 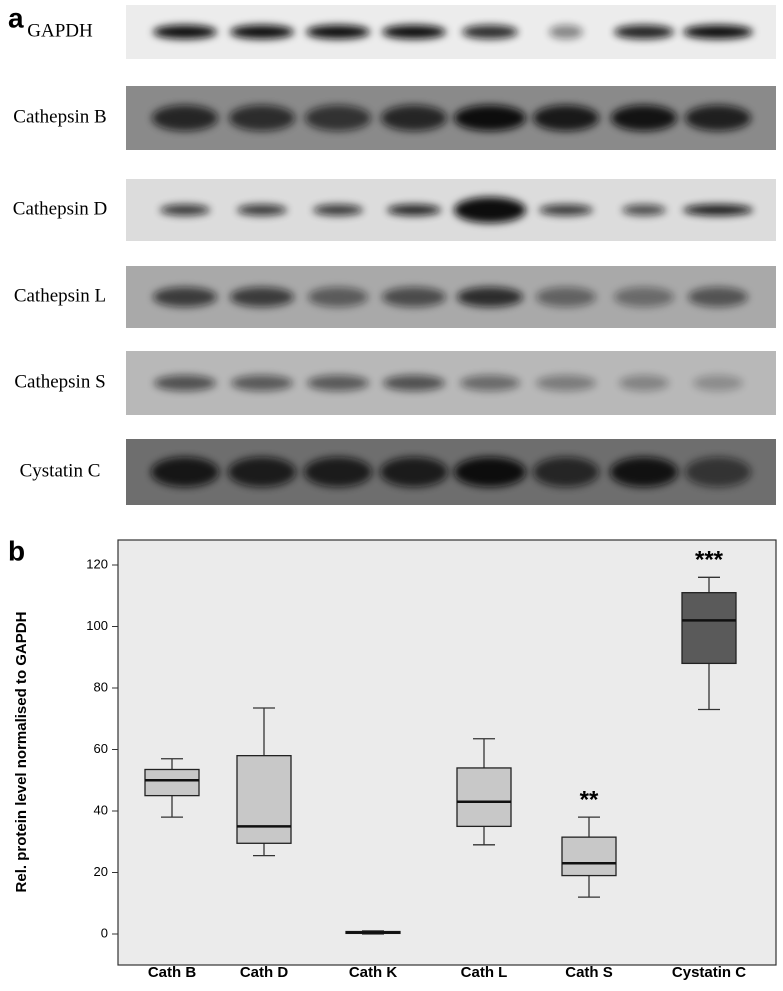 I want to click on row-label: Cystatin C, so click(x=60, y=470).